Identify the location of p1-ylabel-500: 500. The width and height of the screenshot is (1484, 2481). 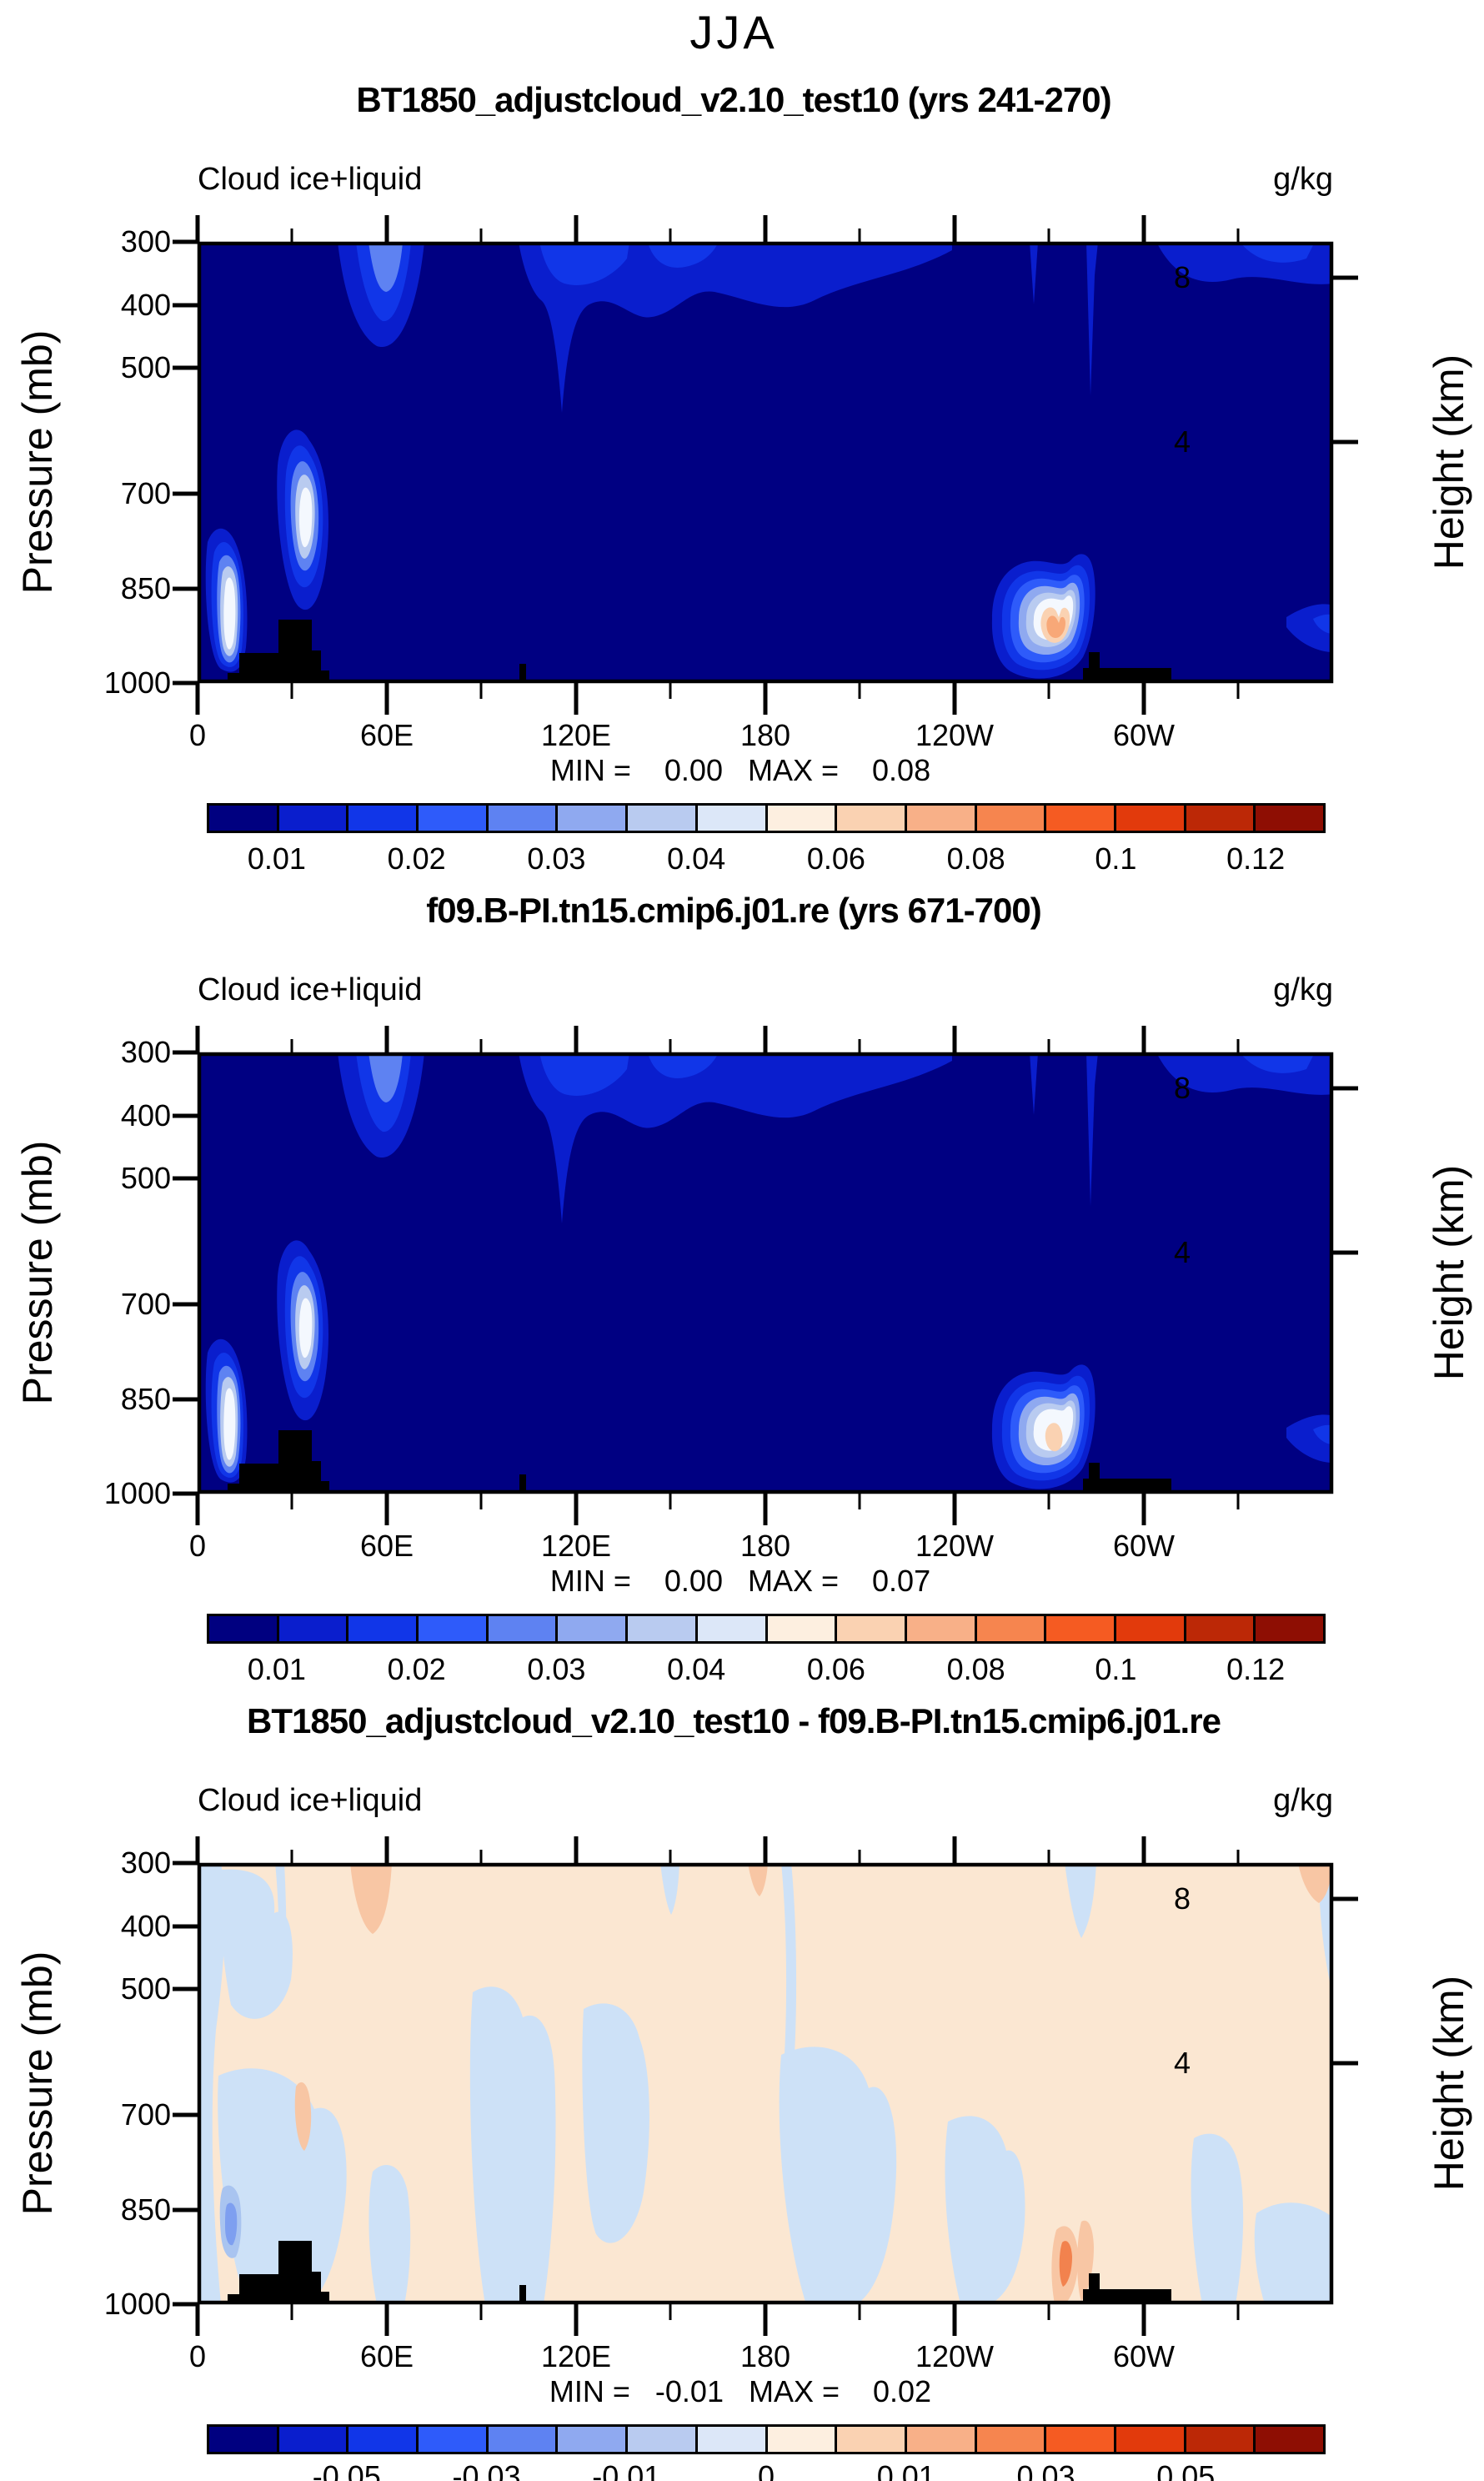
(145, 367).